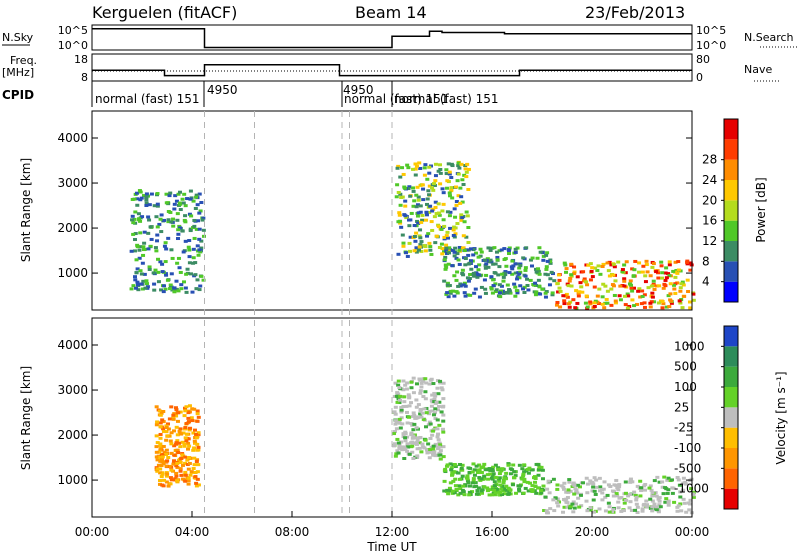 The width and height of the screenshot is (800, 554). I want to click on colorbar-tick-label: 28, so click(709, 160).